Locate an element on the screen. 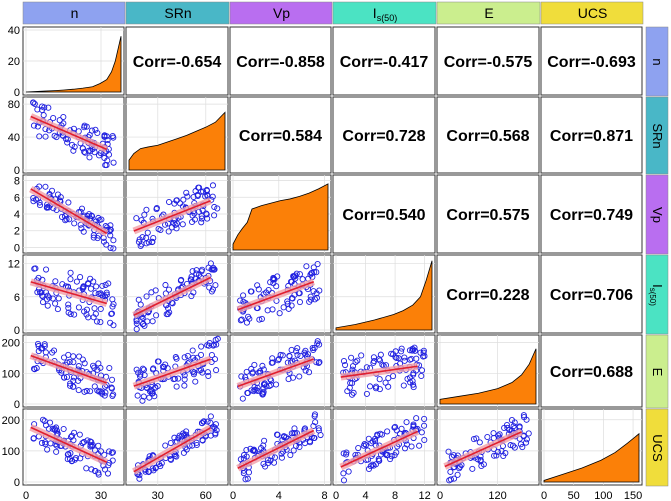  y-tick-label: 20 is located at coordinates (14, 62).